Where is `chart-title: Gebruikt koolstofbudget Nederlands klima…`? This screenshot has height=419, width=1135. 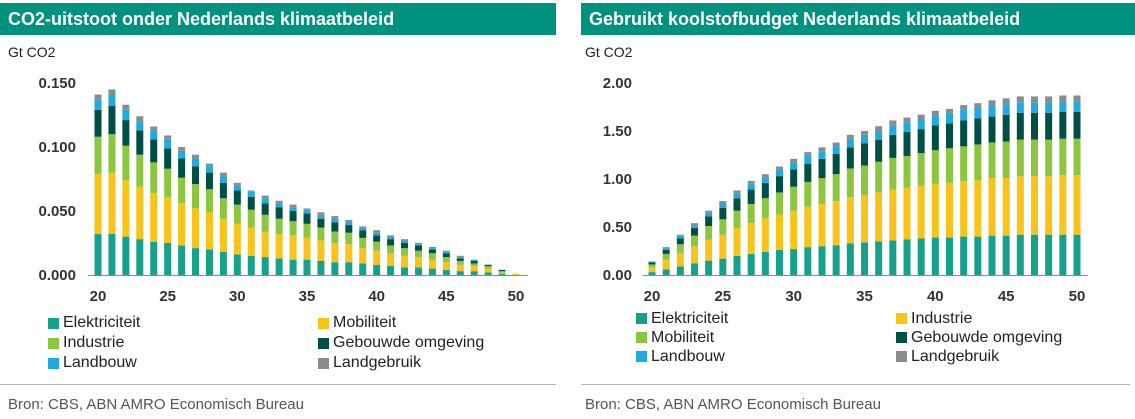 chart-title: Gebruikt koolstofbudget Nederlands klima… is located at coordinates (805, 19).